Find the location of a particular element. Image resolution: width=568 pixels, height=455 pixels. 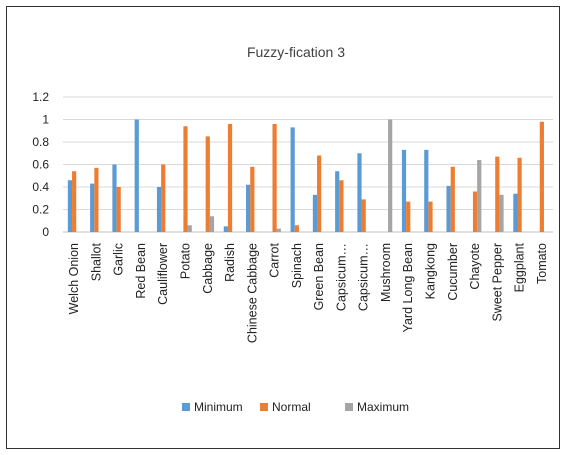

x-tick-label: Mushroom is located at coordinates (386, 272).